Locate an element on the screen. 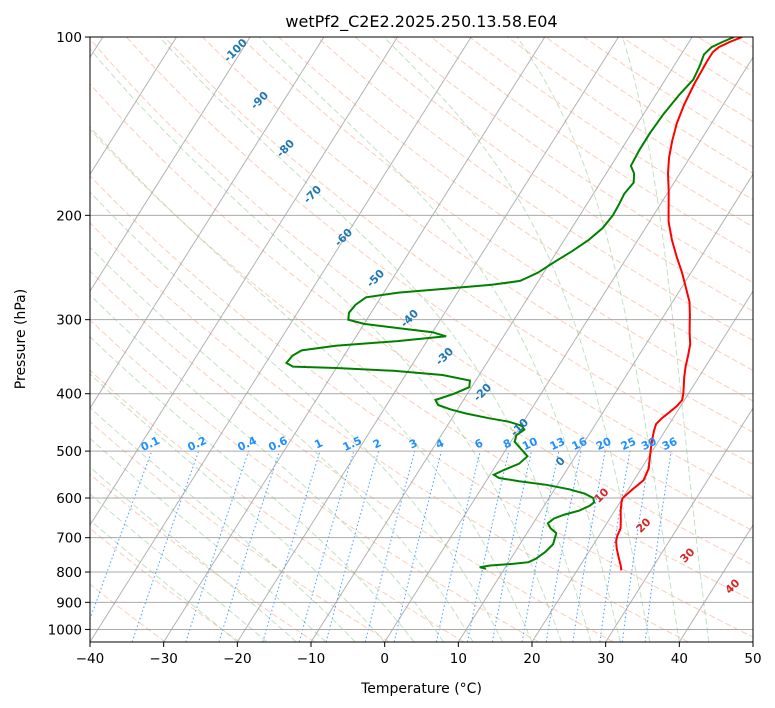  x-axis: −40 −30 −20 −10 0 10 20 30 40 50 is located at coordinates (419, 654).